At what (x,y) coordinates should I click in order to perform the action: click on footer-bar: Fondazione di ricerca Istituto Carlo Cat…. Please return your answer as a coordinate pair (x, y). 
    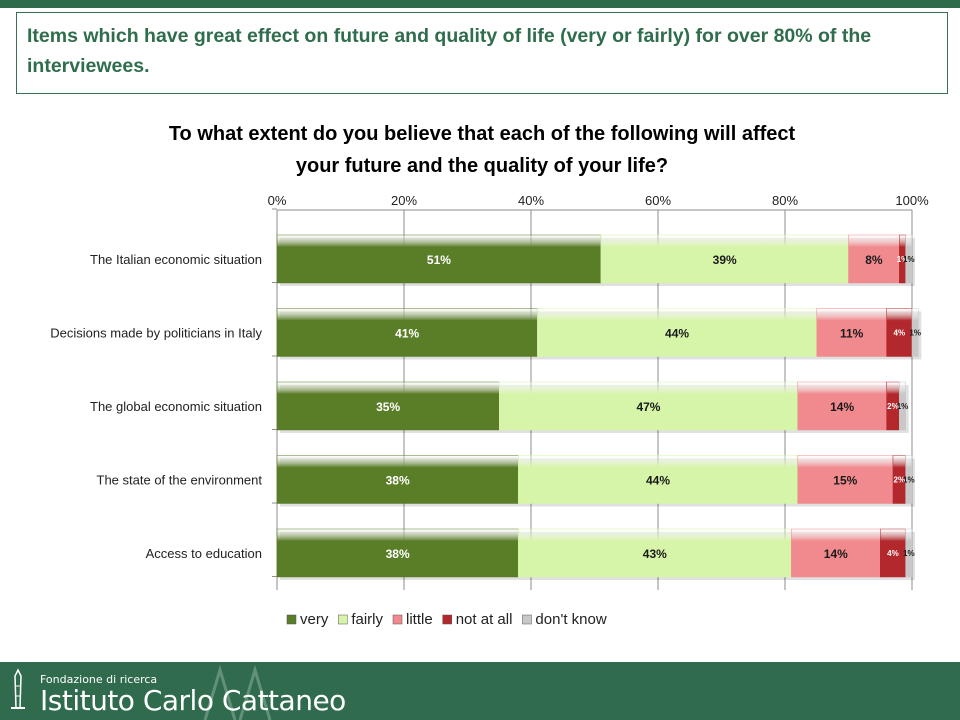
    Looking at the image, I should click on (480, 691).